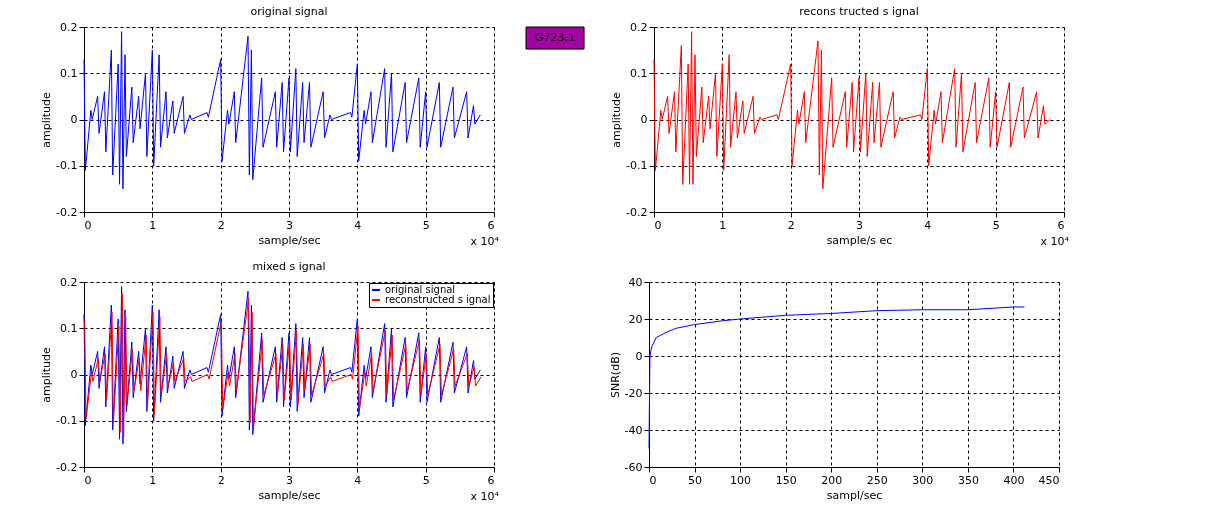 This screenshot has height=527, width=1218. I want to click on x-tick-label: 150, so click(786, 480).